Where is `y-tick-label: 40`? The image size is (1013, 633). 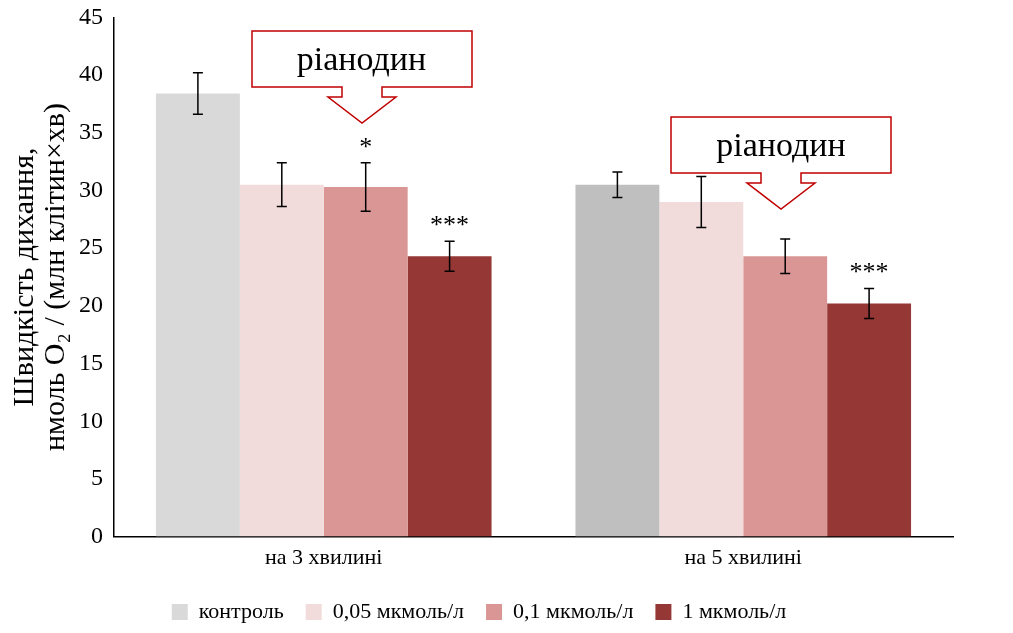 y-tick-label: 40 is located at coordinates (91, 73).